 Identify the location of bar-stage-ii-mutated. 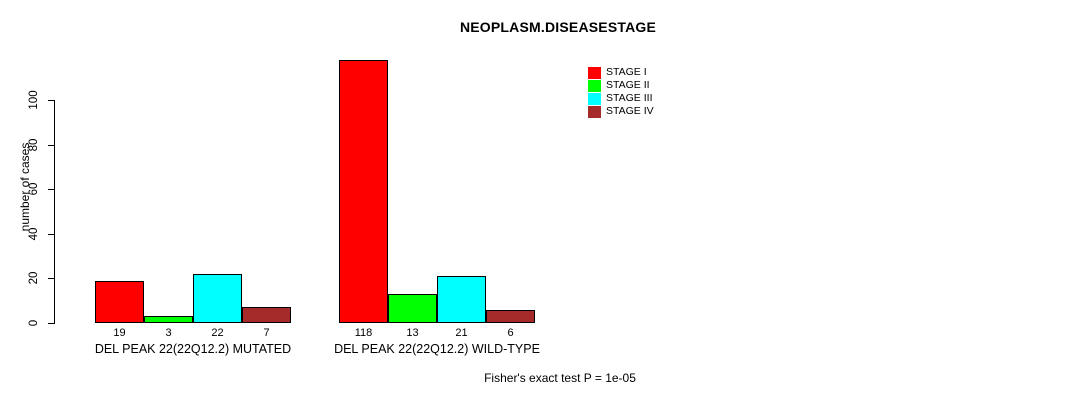
(168, 319).